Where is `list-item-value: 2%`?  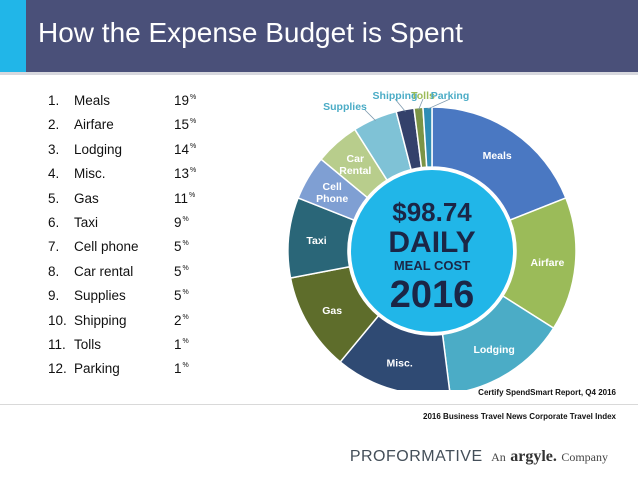 list-item-value: 2% is located at coordinates (181, 320).